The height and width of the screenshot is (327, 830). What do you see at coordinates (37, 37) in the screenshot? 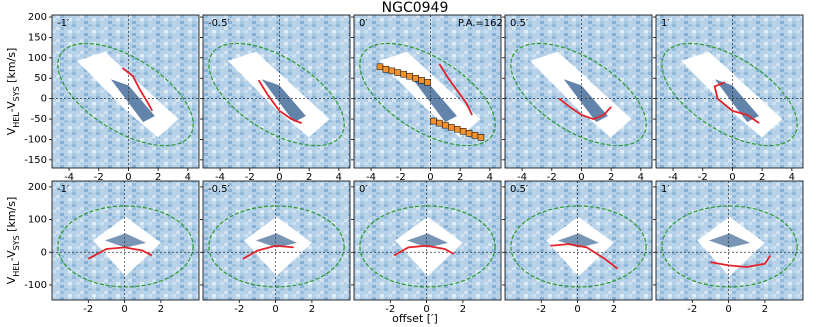
I see `y-tick-label: 150` at bounding box center [37, 37].